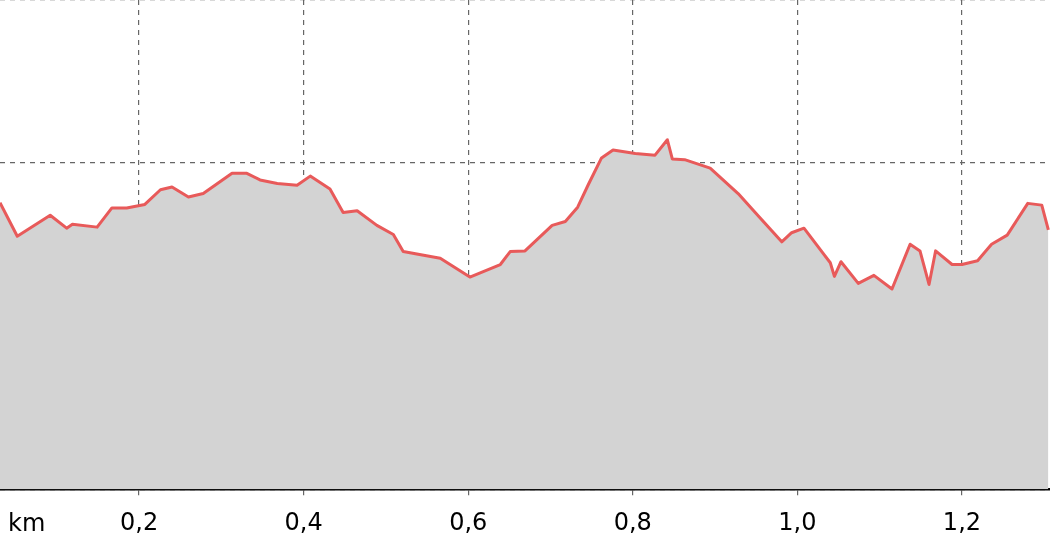 This screenshot has width=1050, height=560. Describe the element at coordinates (468, 521) in the screenshot. I see `x-tick-label: 0,6` at that location.